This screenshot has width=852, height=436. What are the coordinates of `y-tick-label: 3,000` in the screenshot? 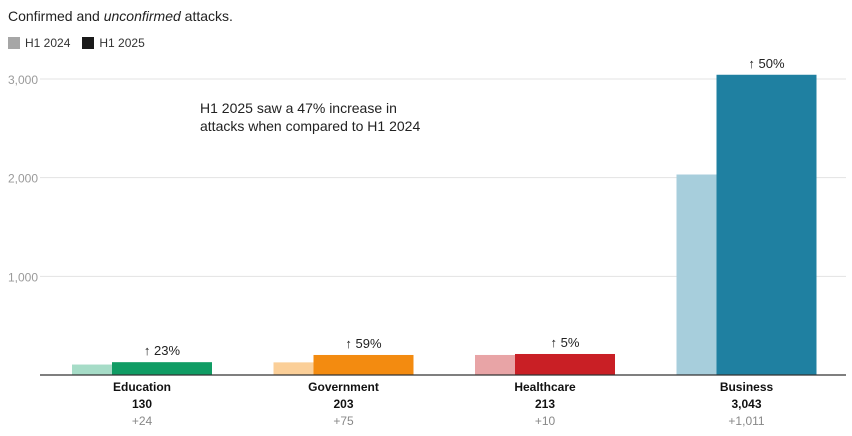 It's located at (23, 80).